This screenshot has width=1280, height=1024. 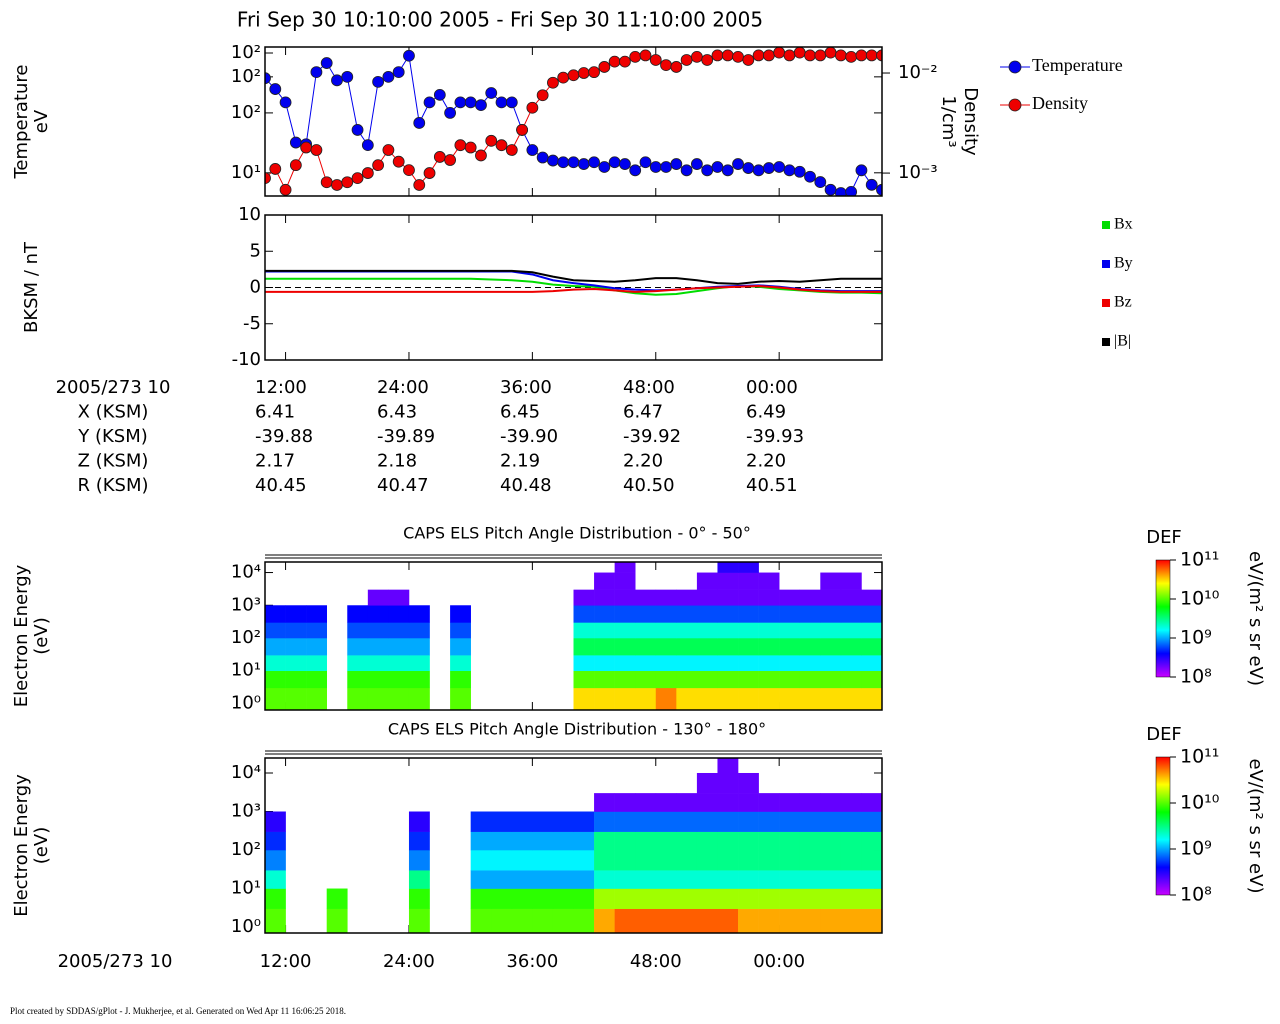 What do you see at coordinates (1199, 803) in the screenshot?
I see `colorbar-tick-label: 10¹⁰` at bounding box center [1199, 803].